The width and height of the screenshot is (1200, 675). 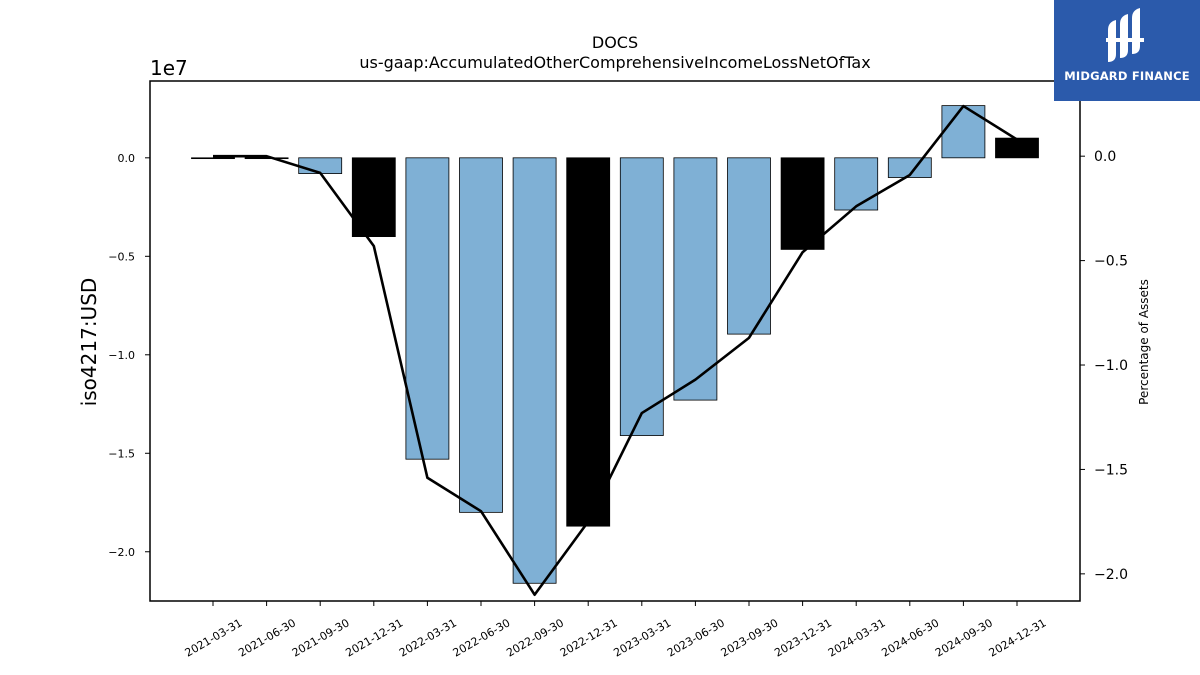 I want to click on y2-tick-label: −0.5, so click(x=1111, y=262).